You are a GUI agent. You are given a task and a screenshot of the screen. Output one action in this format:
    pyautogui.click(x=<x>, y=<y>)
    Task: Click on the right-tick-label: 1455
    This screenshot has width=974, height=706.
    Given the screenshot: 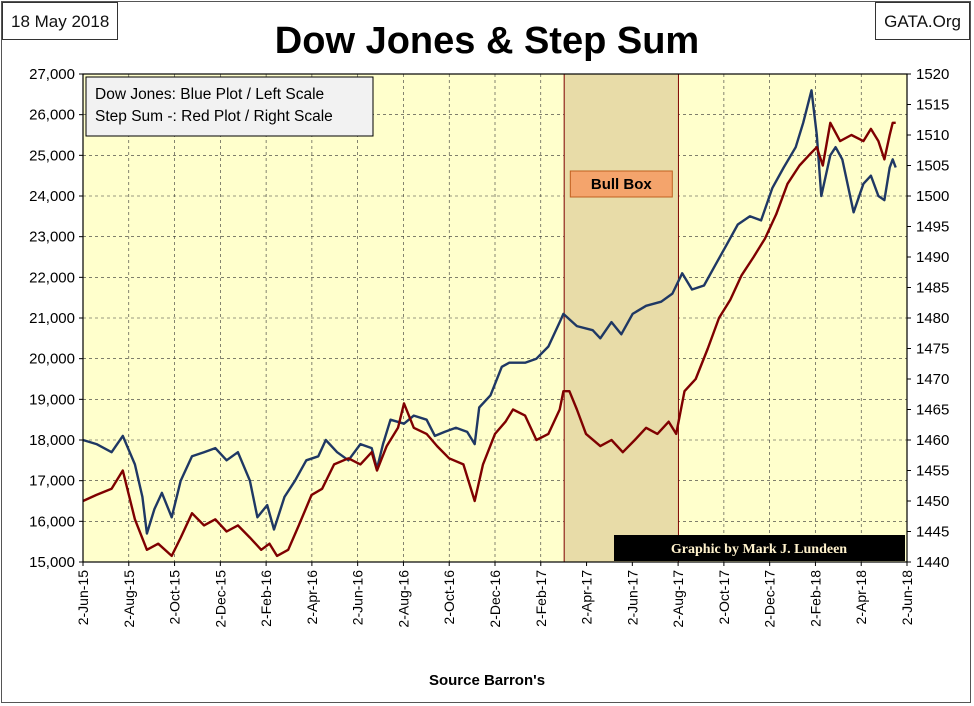 What is the action you would take?
    pyautogui.click(x=932, y=471)
    